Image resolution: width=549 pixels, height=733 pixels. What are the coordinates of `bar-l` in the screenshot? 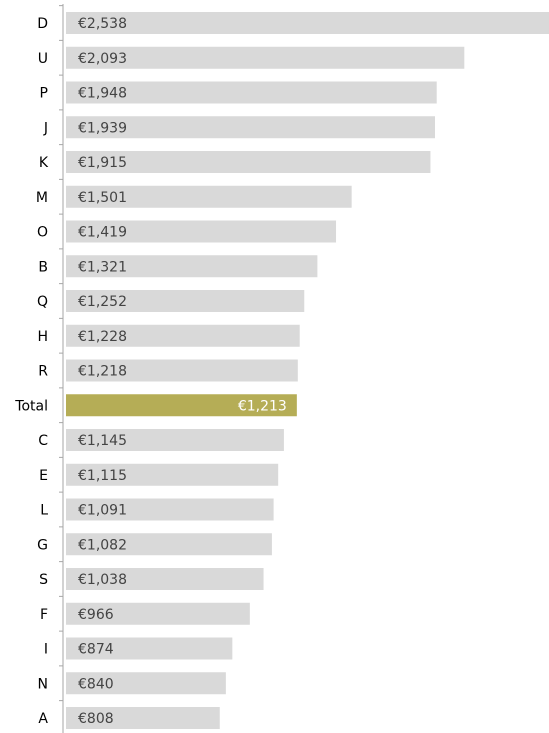 It's located at (170, 509).